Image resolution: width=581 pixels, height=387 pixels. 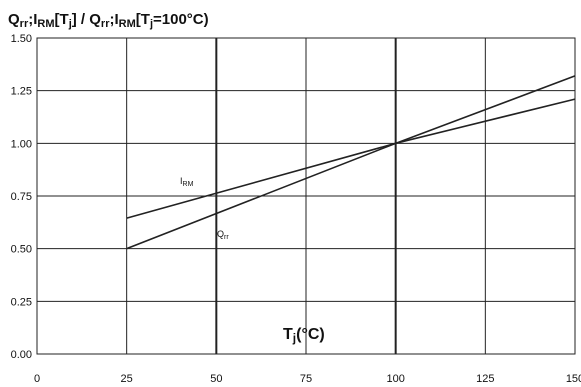 I want to click on series-label-part: Q, so click(x=220, y=234).